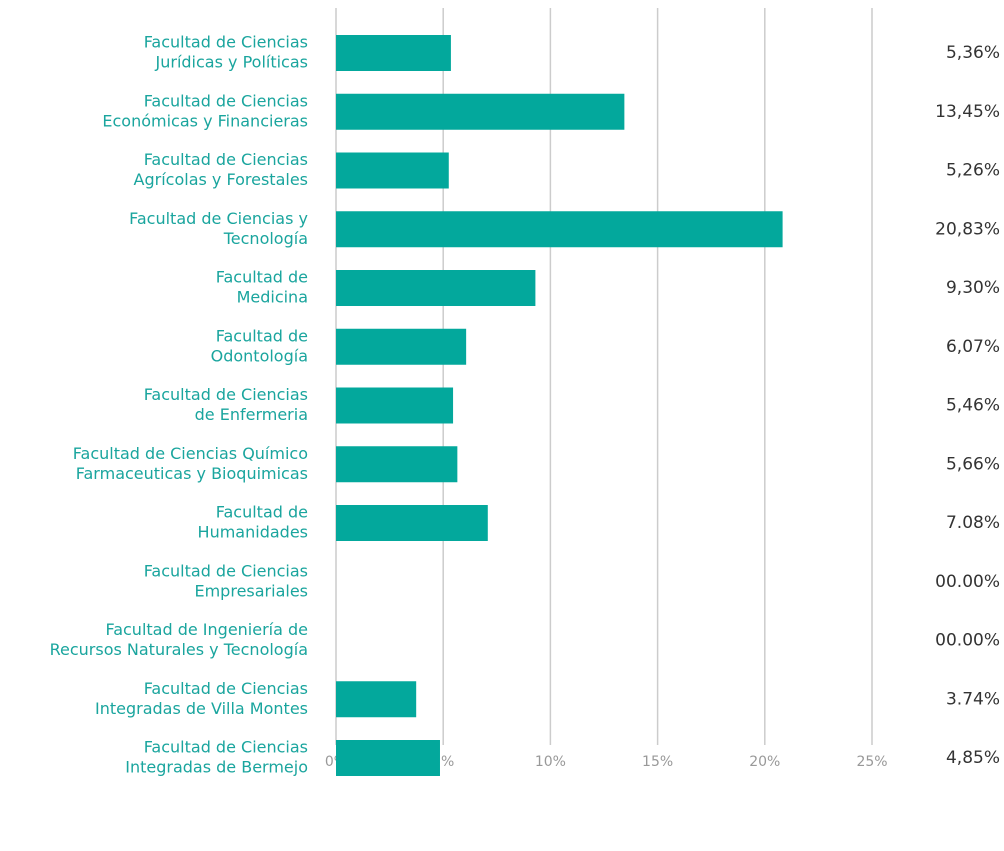 This screenshot has width=1004, height=851. What do you see at coordinates (973, 523) in the screenshot?
I see `value-label: 7.08%` at bounding box center [973, 523].